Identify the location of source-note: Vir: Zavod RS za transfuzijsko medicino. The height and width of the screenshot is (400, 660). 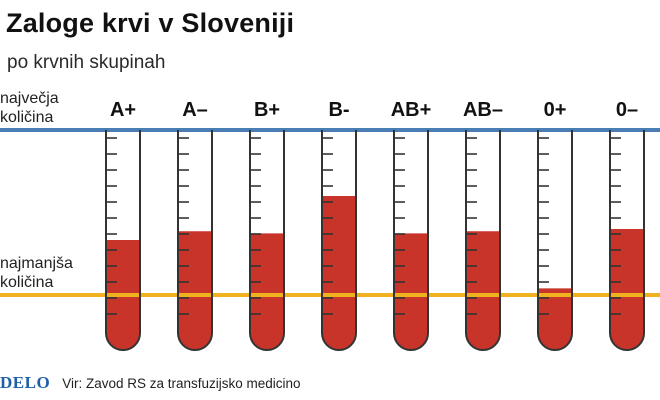
(181, 383).